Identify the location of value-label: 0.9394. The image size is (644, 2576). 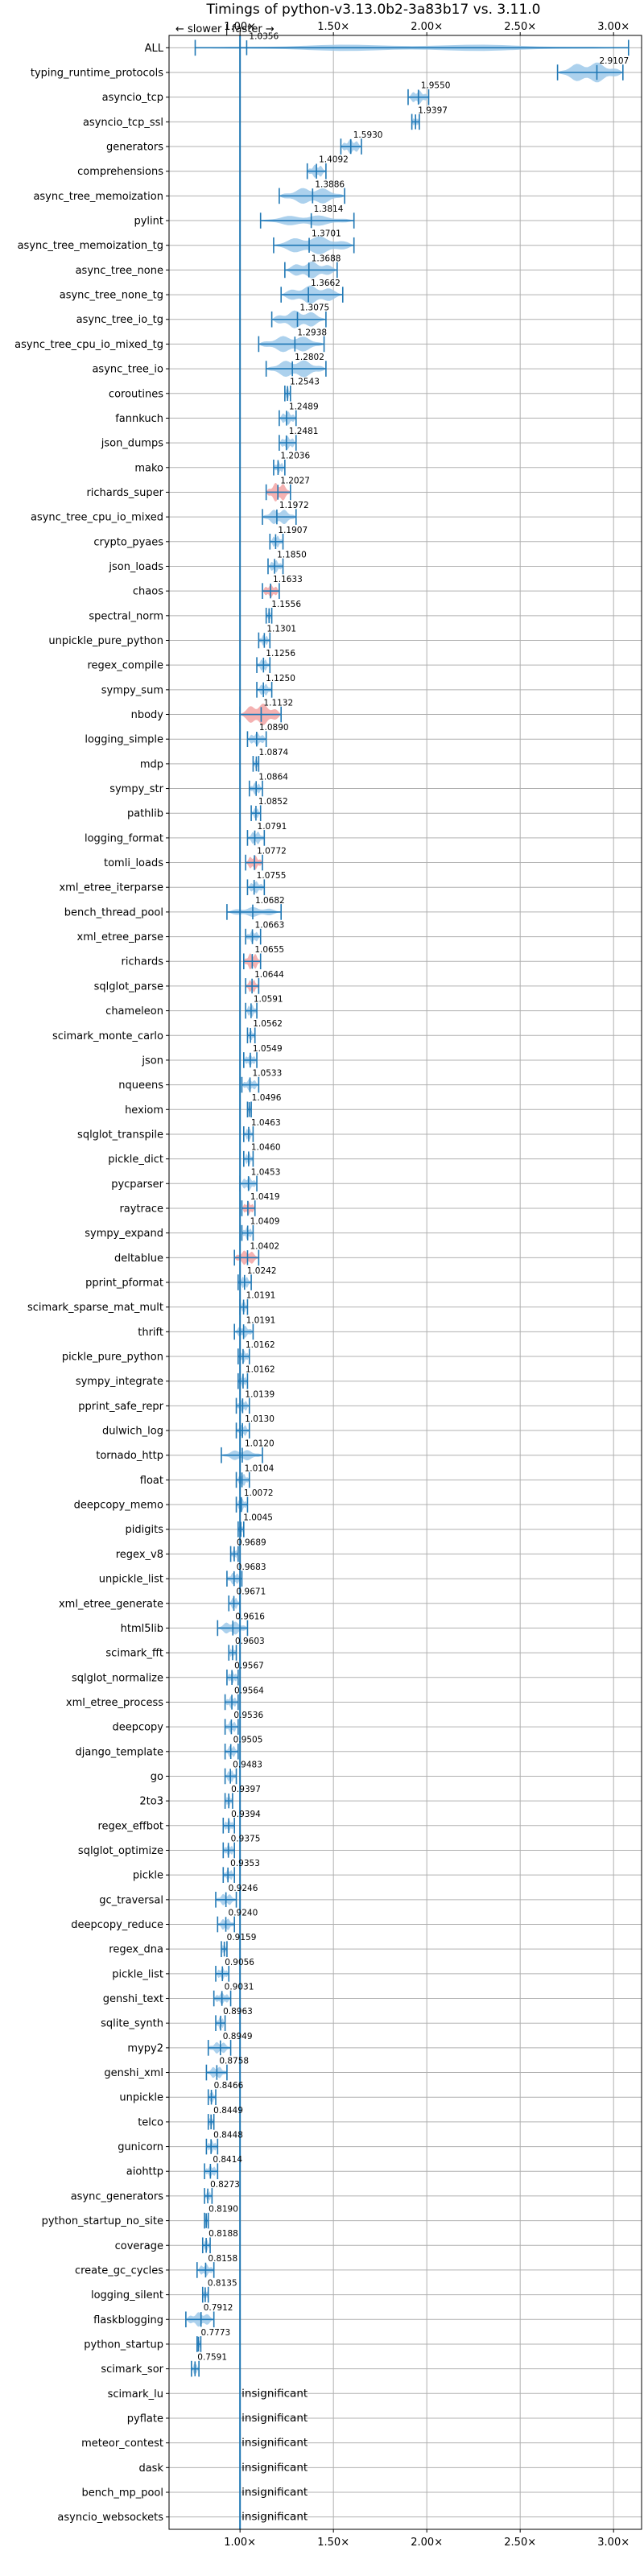
(246, 1814).